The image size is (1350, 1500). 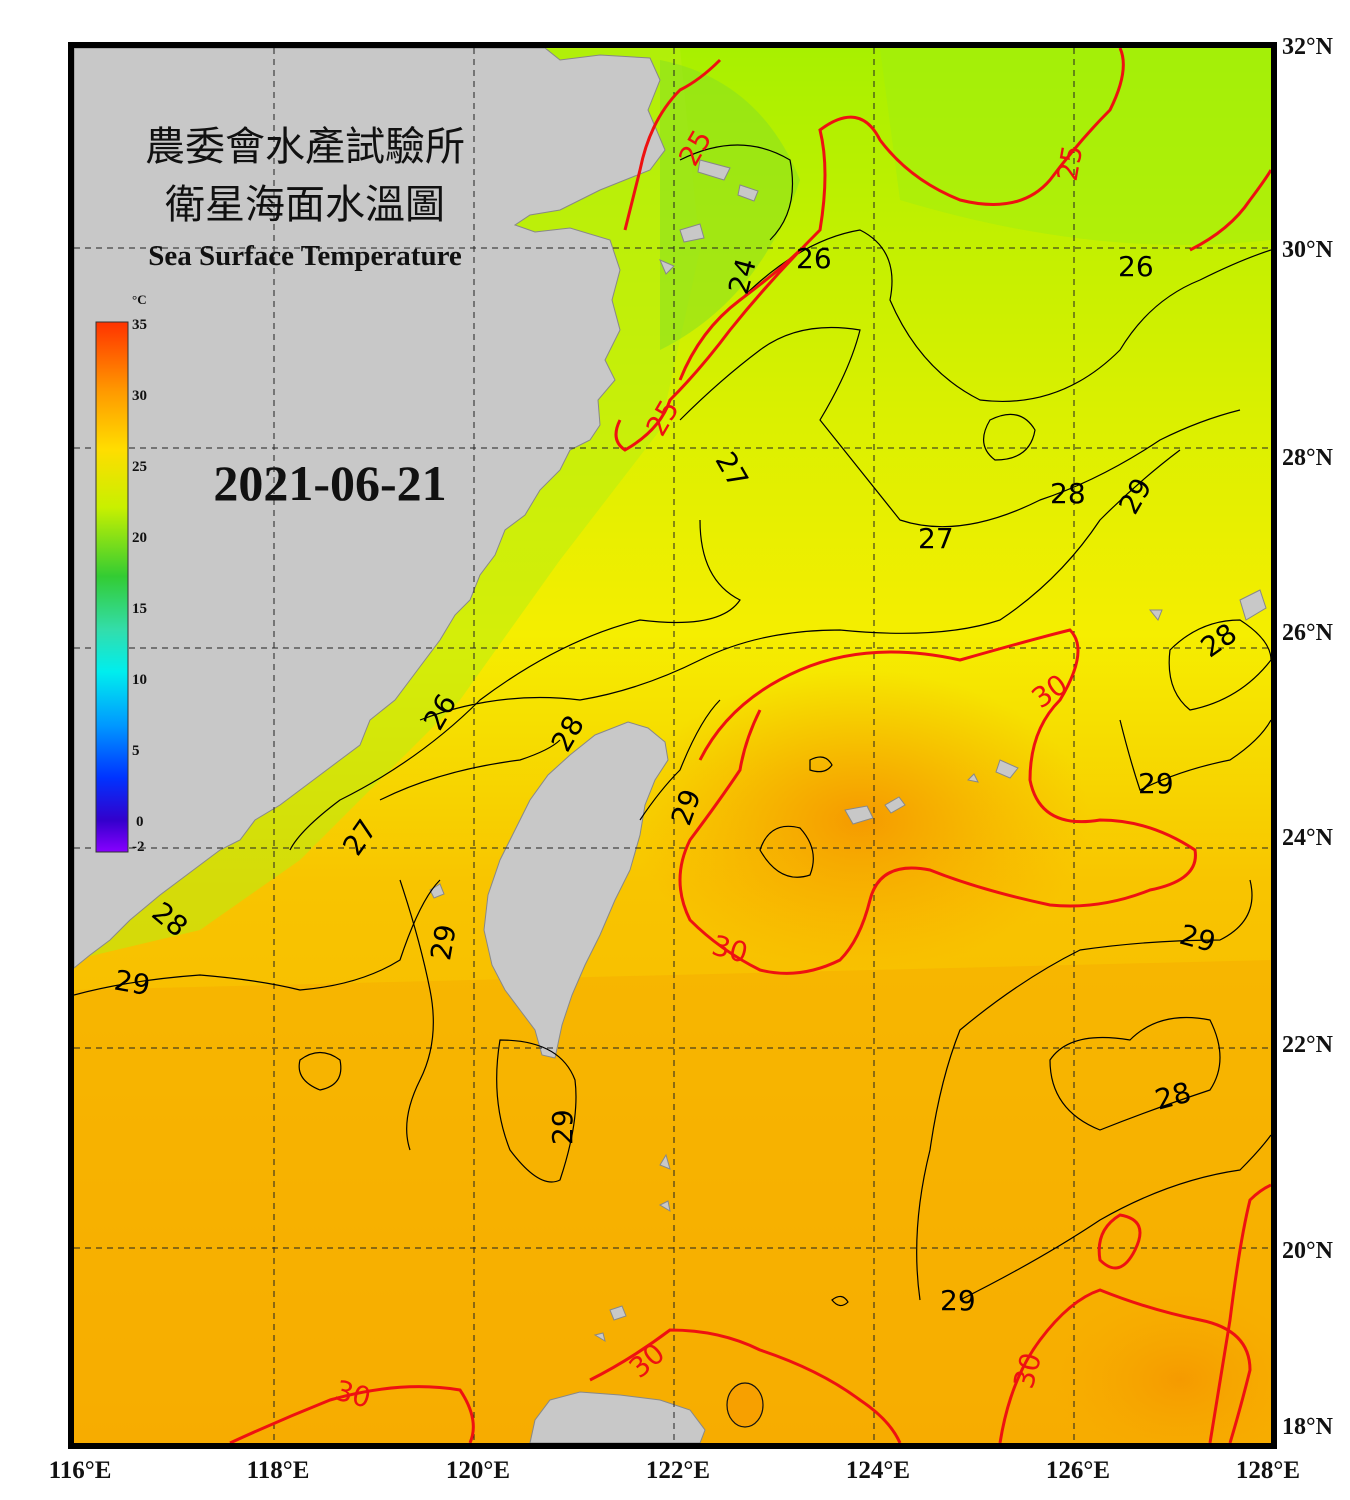 What do you see at coordinates (136, 751) in the screenshot?
I see `colorbar-tick-5: 5` at bounding box center [136, 751].